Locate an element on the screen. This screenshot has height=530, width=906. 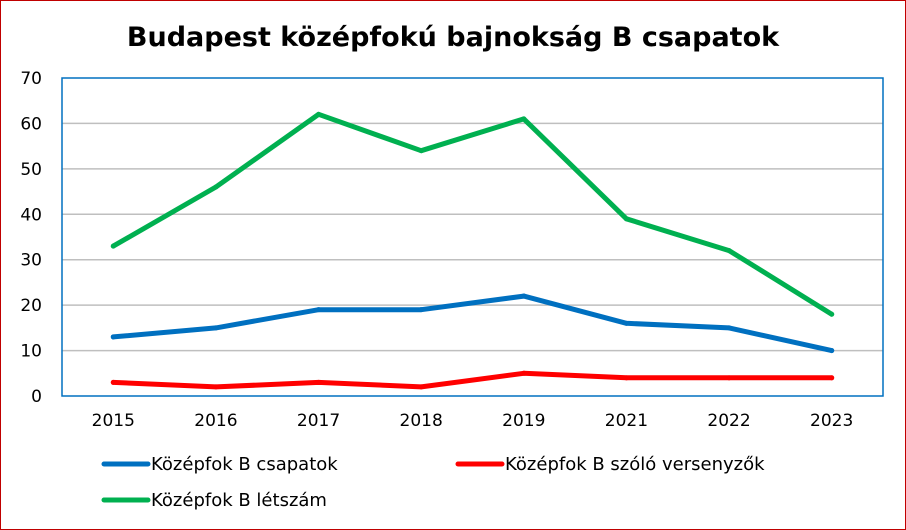
x-axis-ticks: 2015 2016 2017 2018 2019 2021 2022 2023 is located at coordinates (473, 421).